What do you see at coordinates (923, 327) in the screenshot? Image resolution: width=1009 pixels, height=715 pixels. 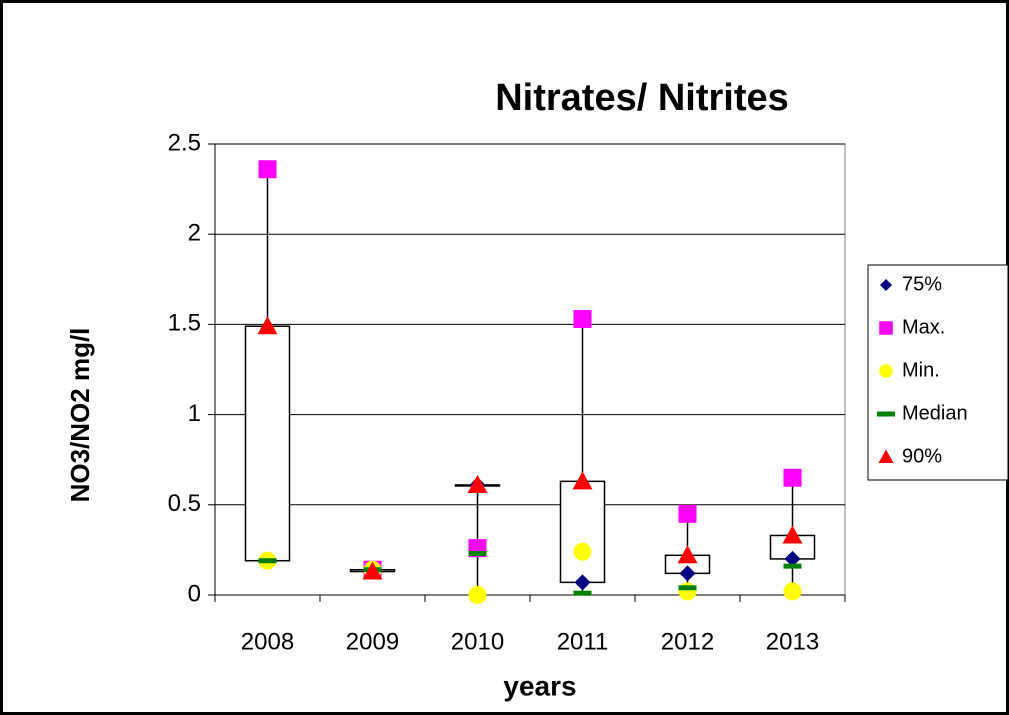 I see `legend-label: Max.` at bounding box center [923, 327].